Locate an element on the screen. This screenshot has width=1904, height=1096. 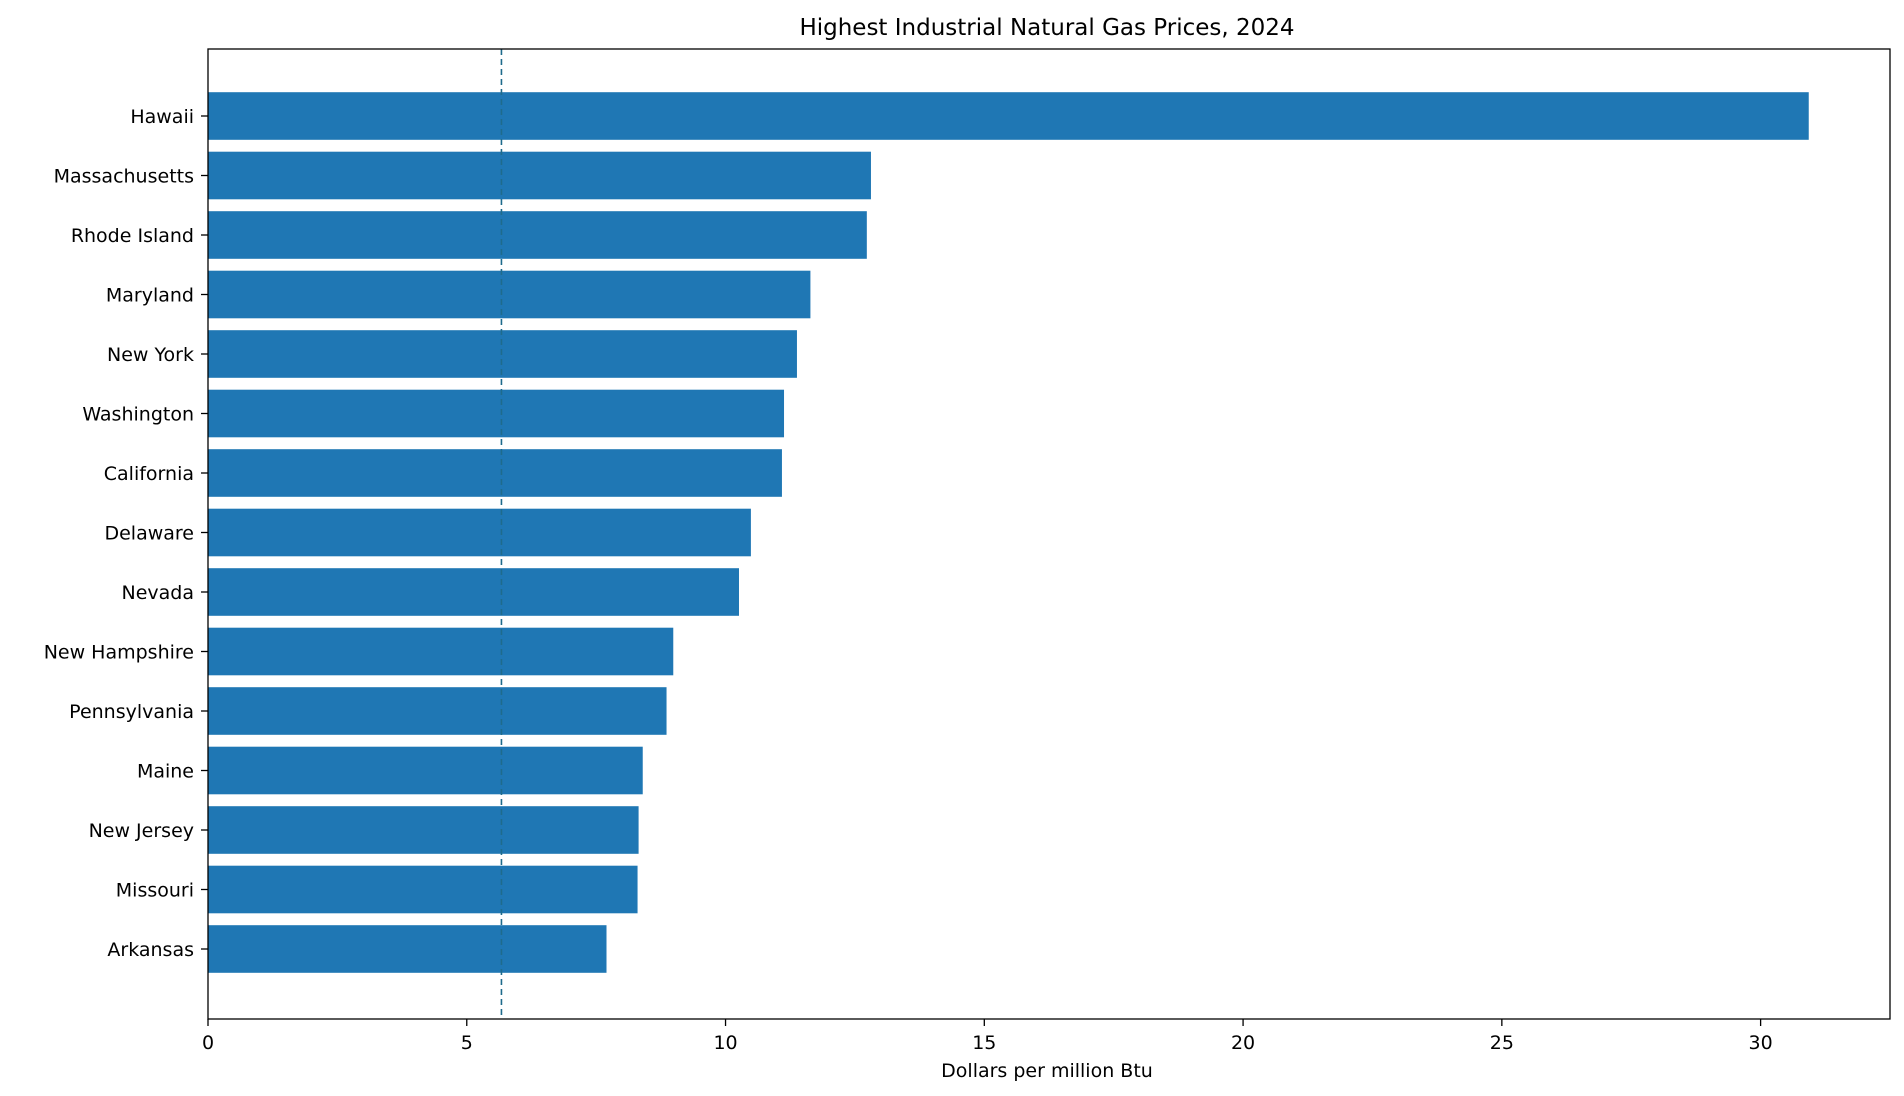
y-tick-label: Pennsylvania is located at coordinates (131, 712).